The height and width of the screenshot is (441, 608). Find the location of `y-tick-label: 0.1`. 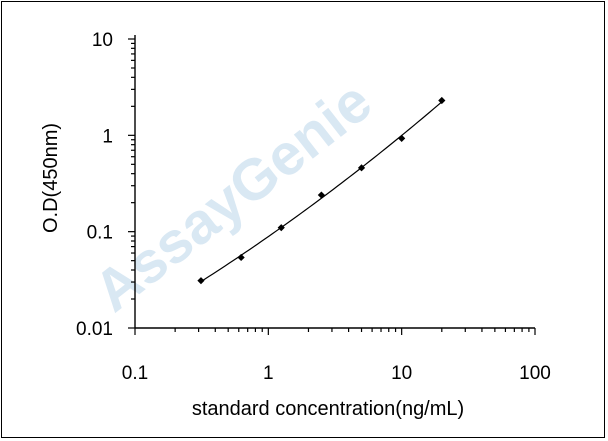

y-tick-label: 0.1 is located at coordinates (100, 233).